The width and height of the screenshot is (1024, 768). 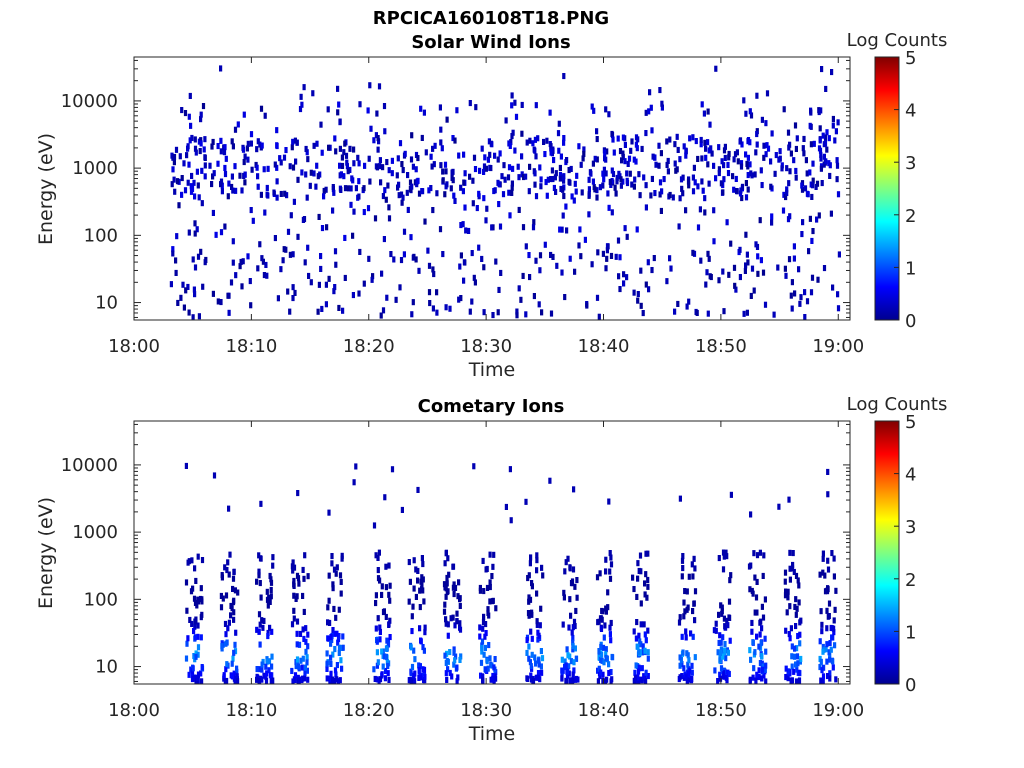 I want to click on y-tick-label: 10000, so click(x=89, y=465).